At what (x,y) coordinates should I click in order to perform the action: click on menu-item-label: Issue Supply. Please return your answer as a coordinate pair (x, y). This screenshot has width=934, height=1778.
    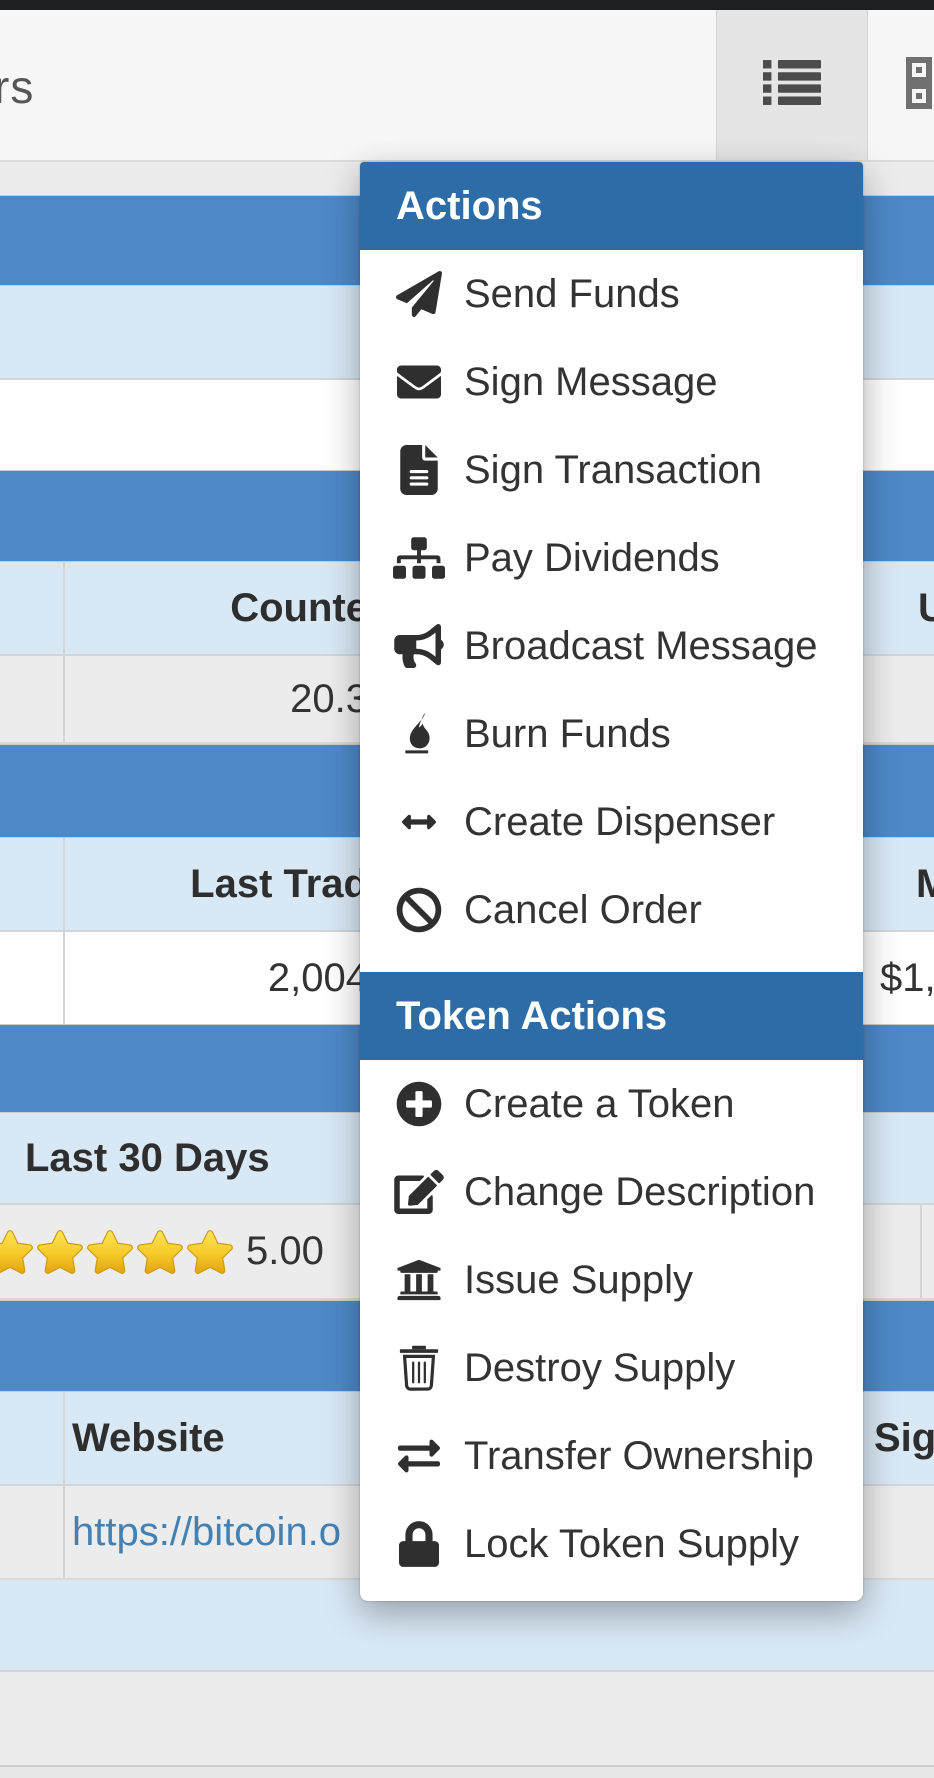
    Looking at the image, I should click on (579, 1279).